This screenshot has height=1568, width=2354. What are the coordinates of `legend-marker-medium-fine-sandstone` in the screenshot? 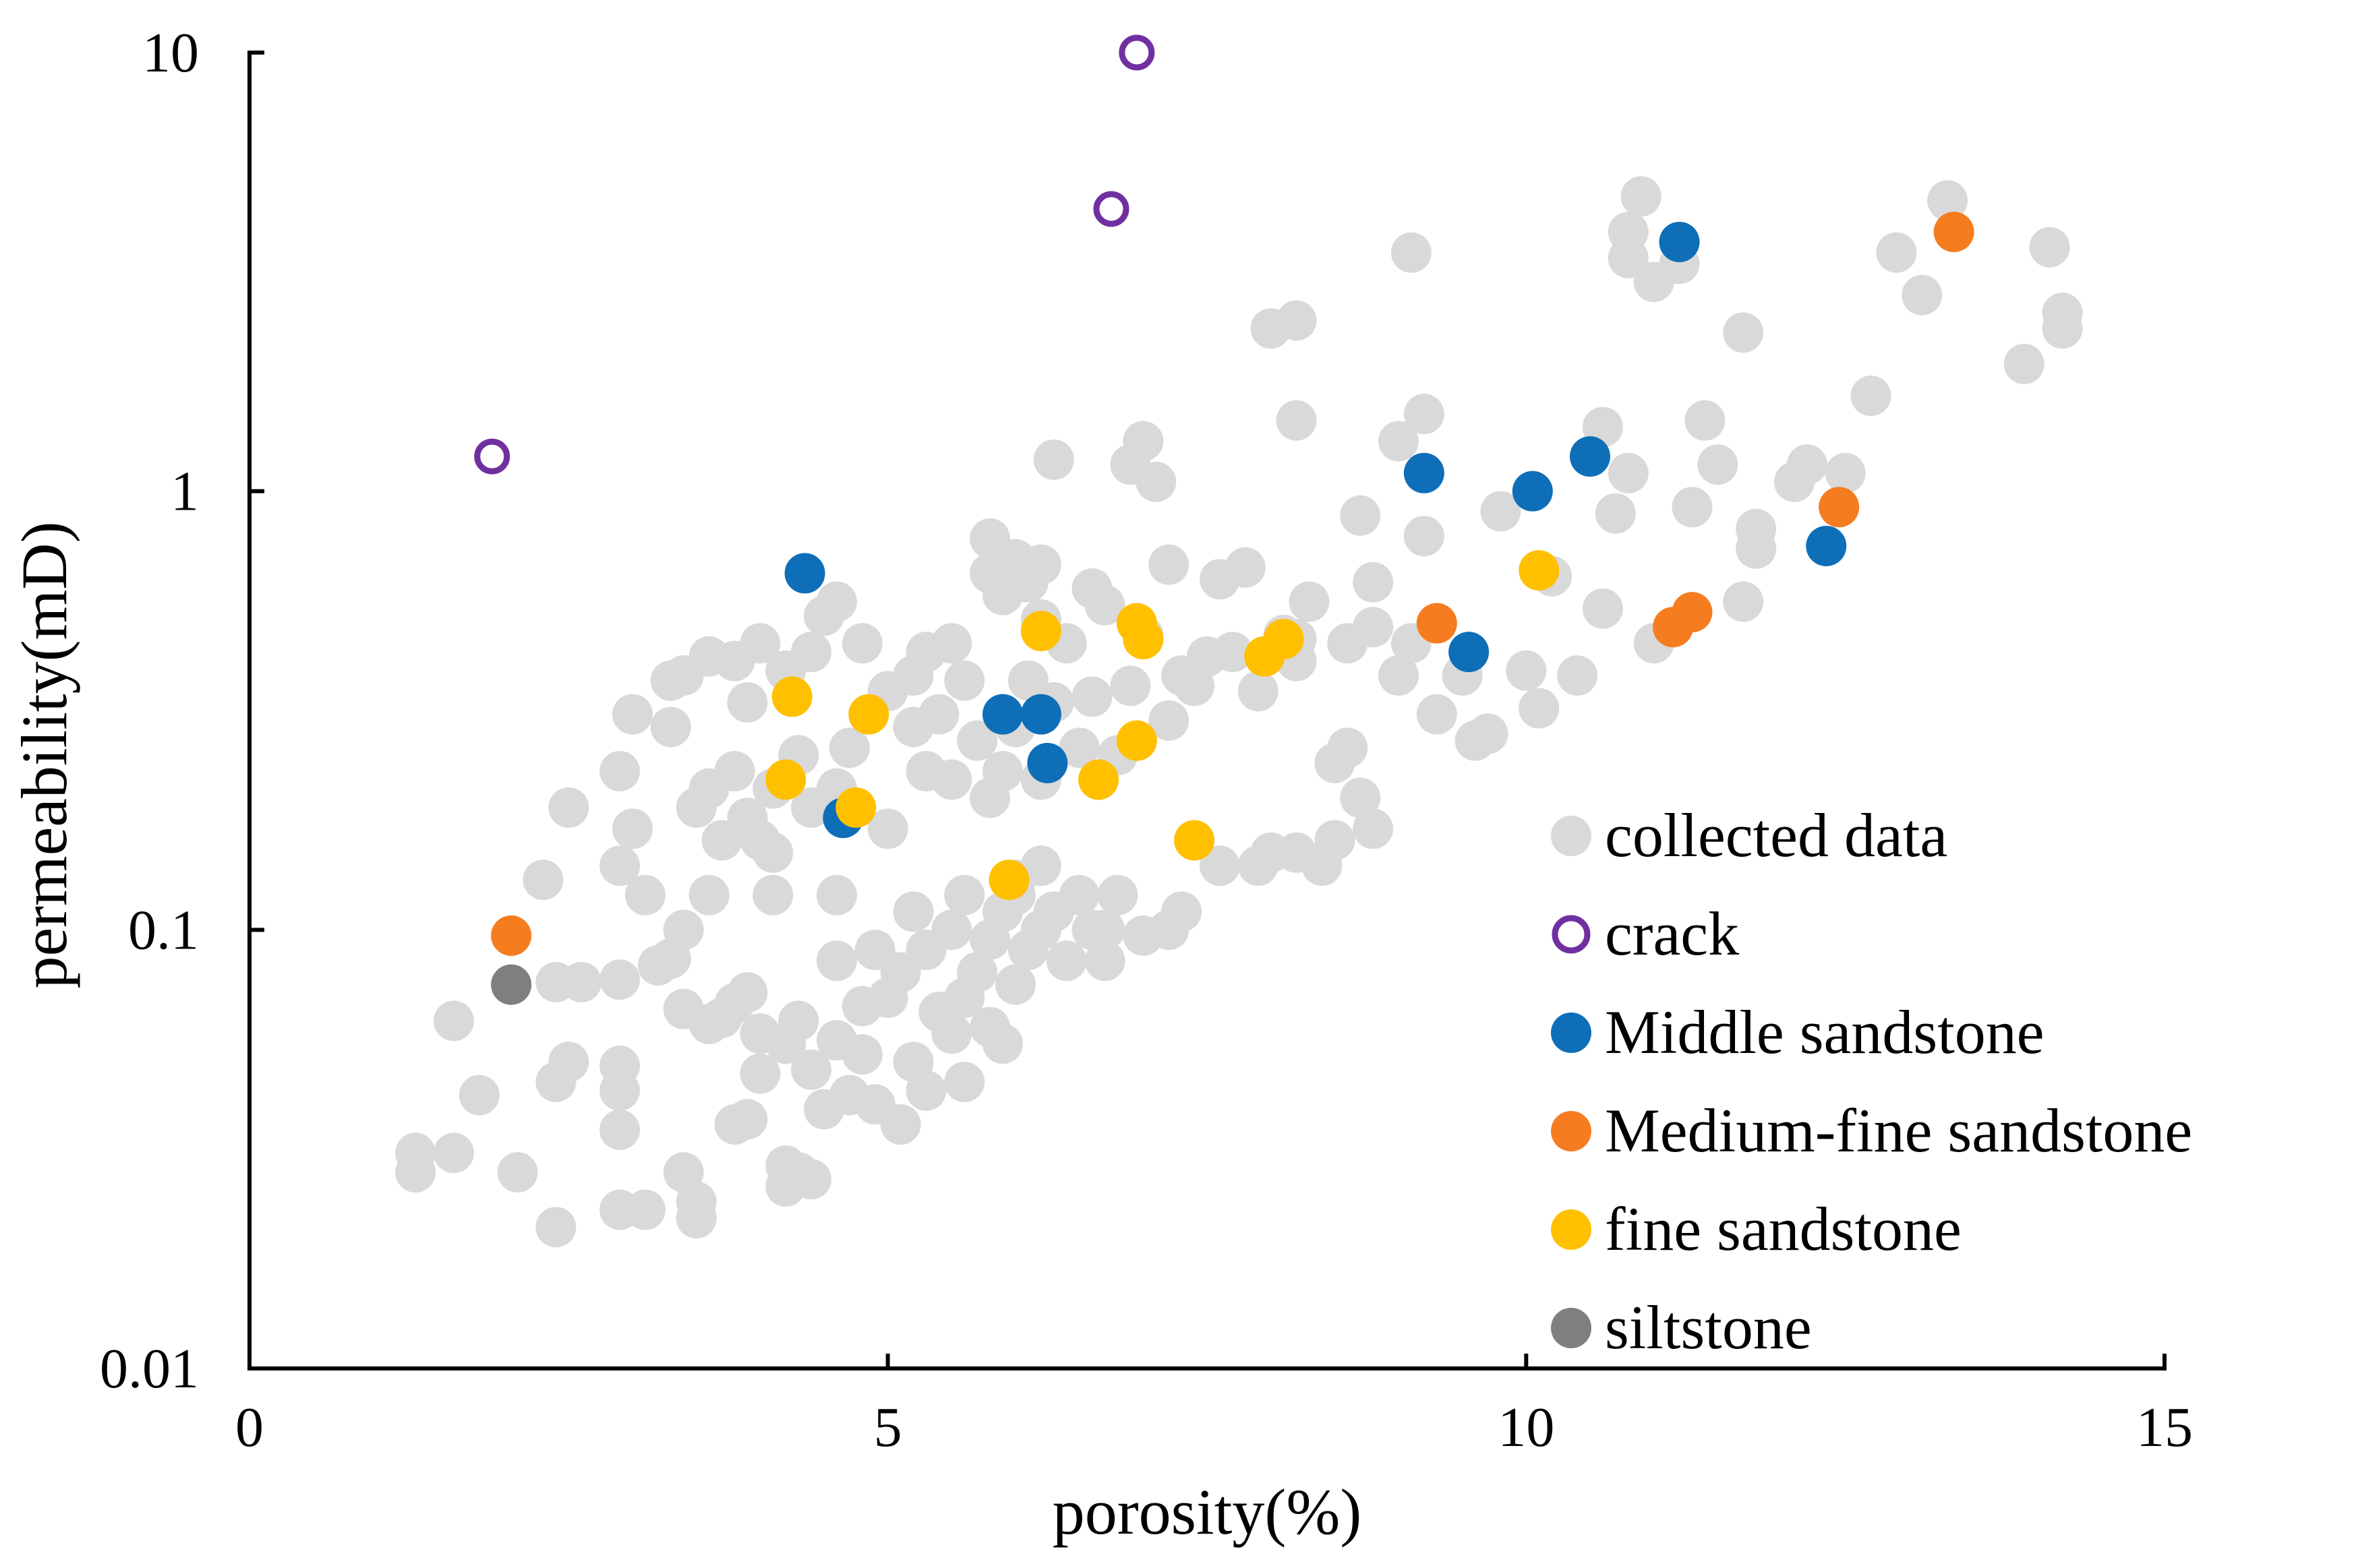 It's located at (1571, 1131).